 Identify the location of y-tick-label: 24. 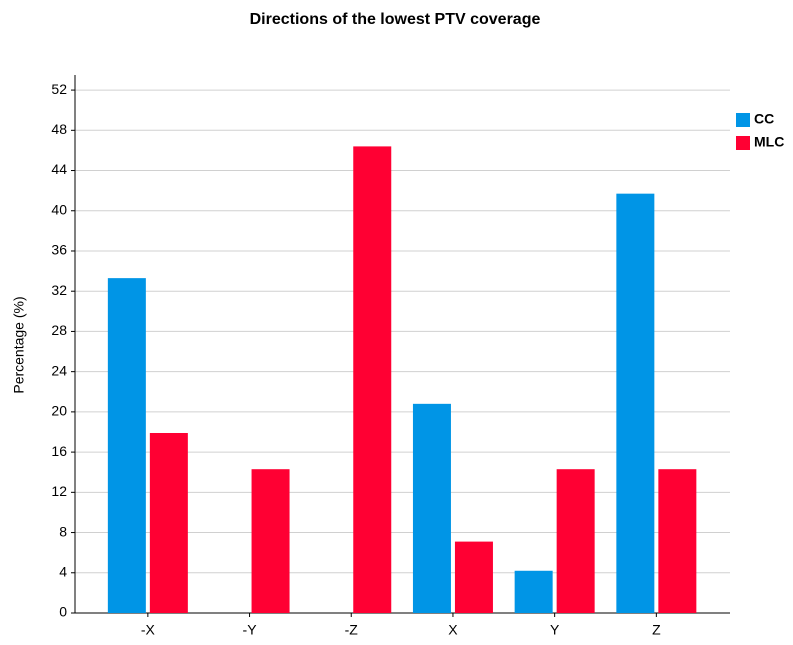
(59, 370).